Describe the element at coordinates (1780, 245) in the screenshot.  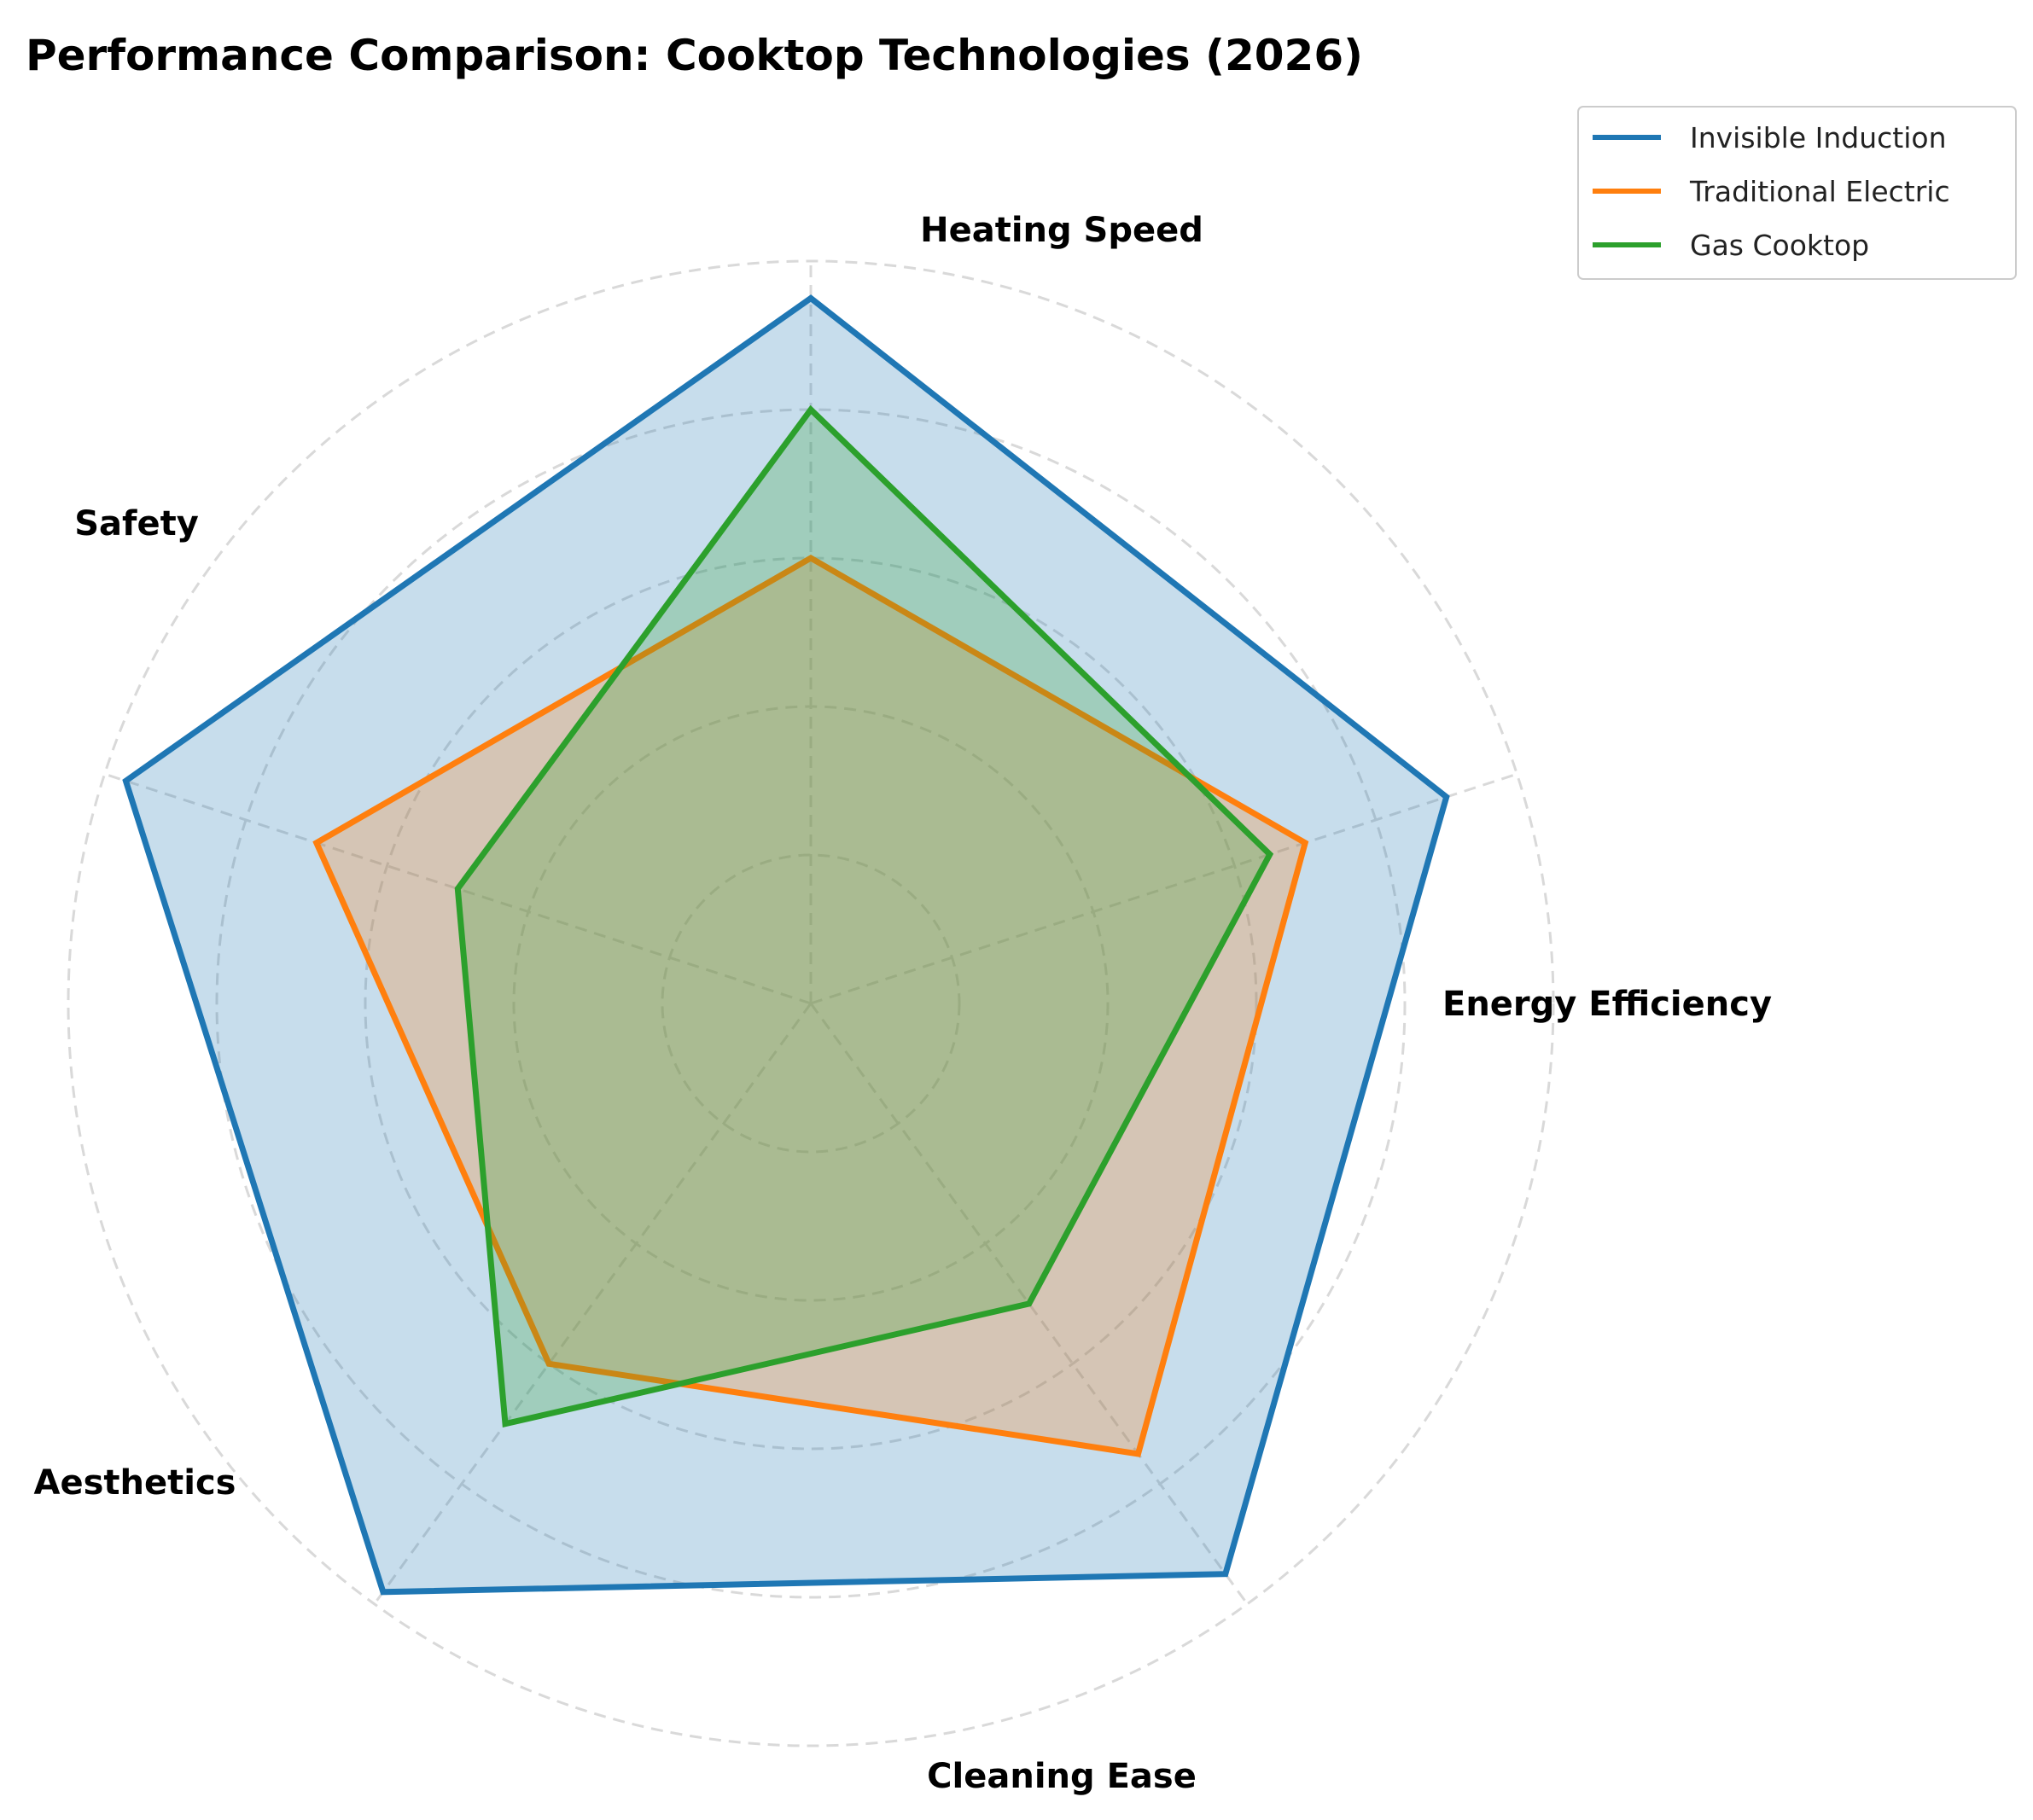
I see `legend-label: Gas Cooktop` at that location.